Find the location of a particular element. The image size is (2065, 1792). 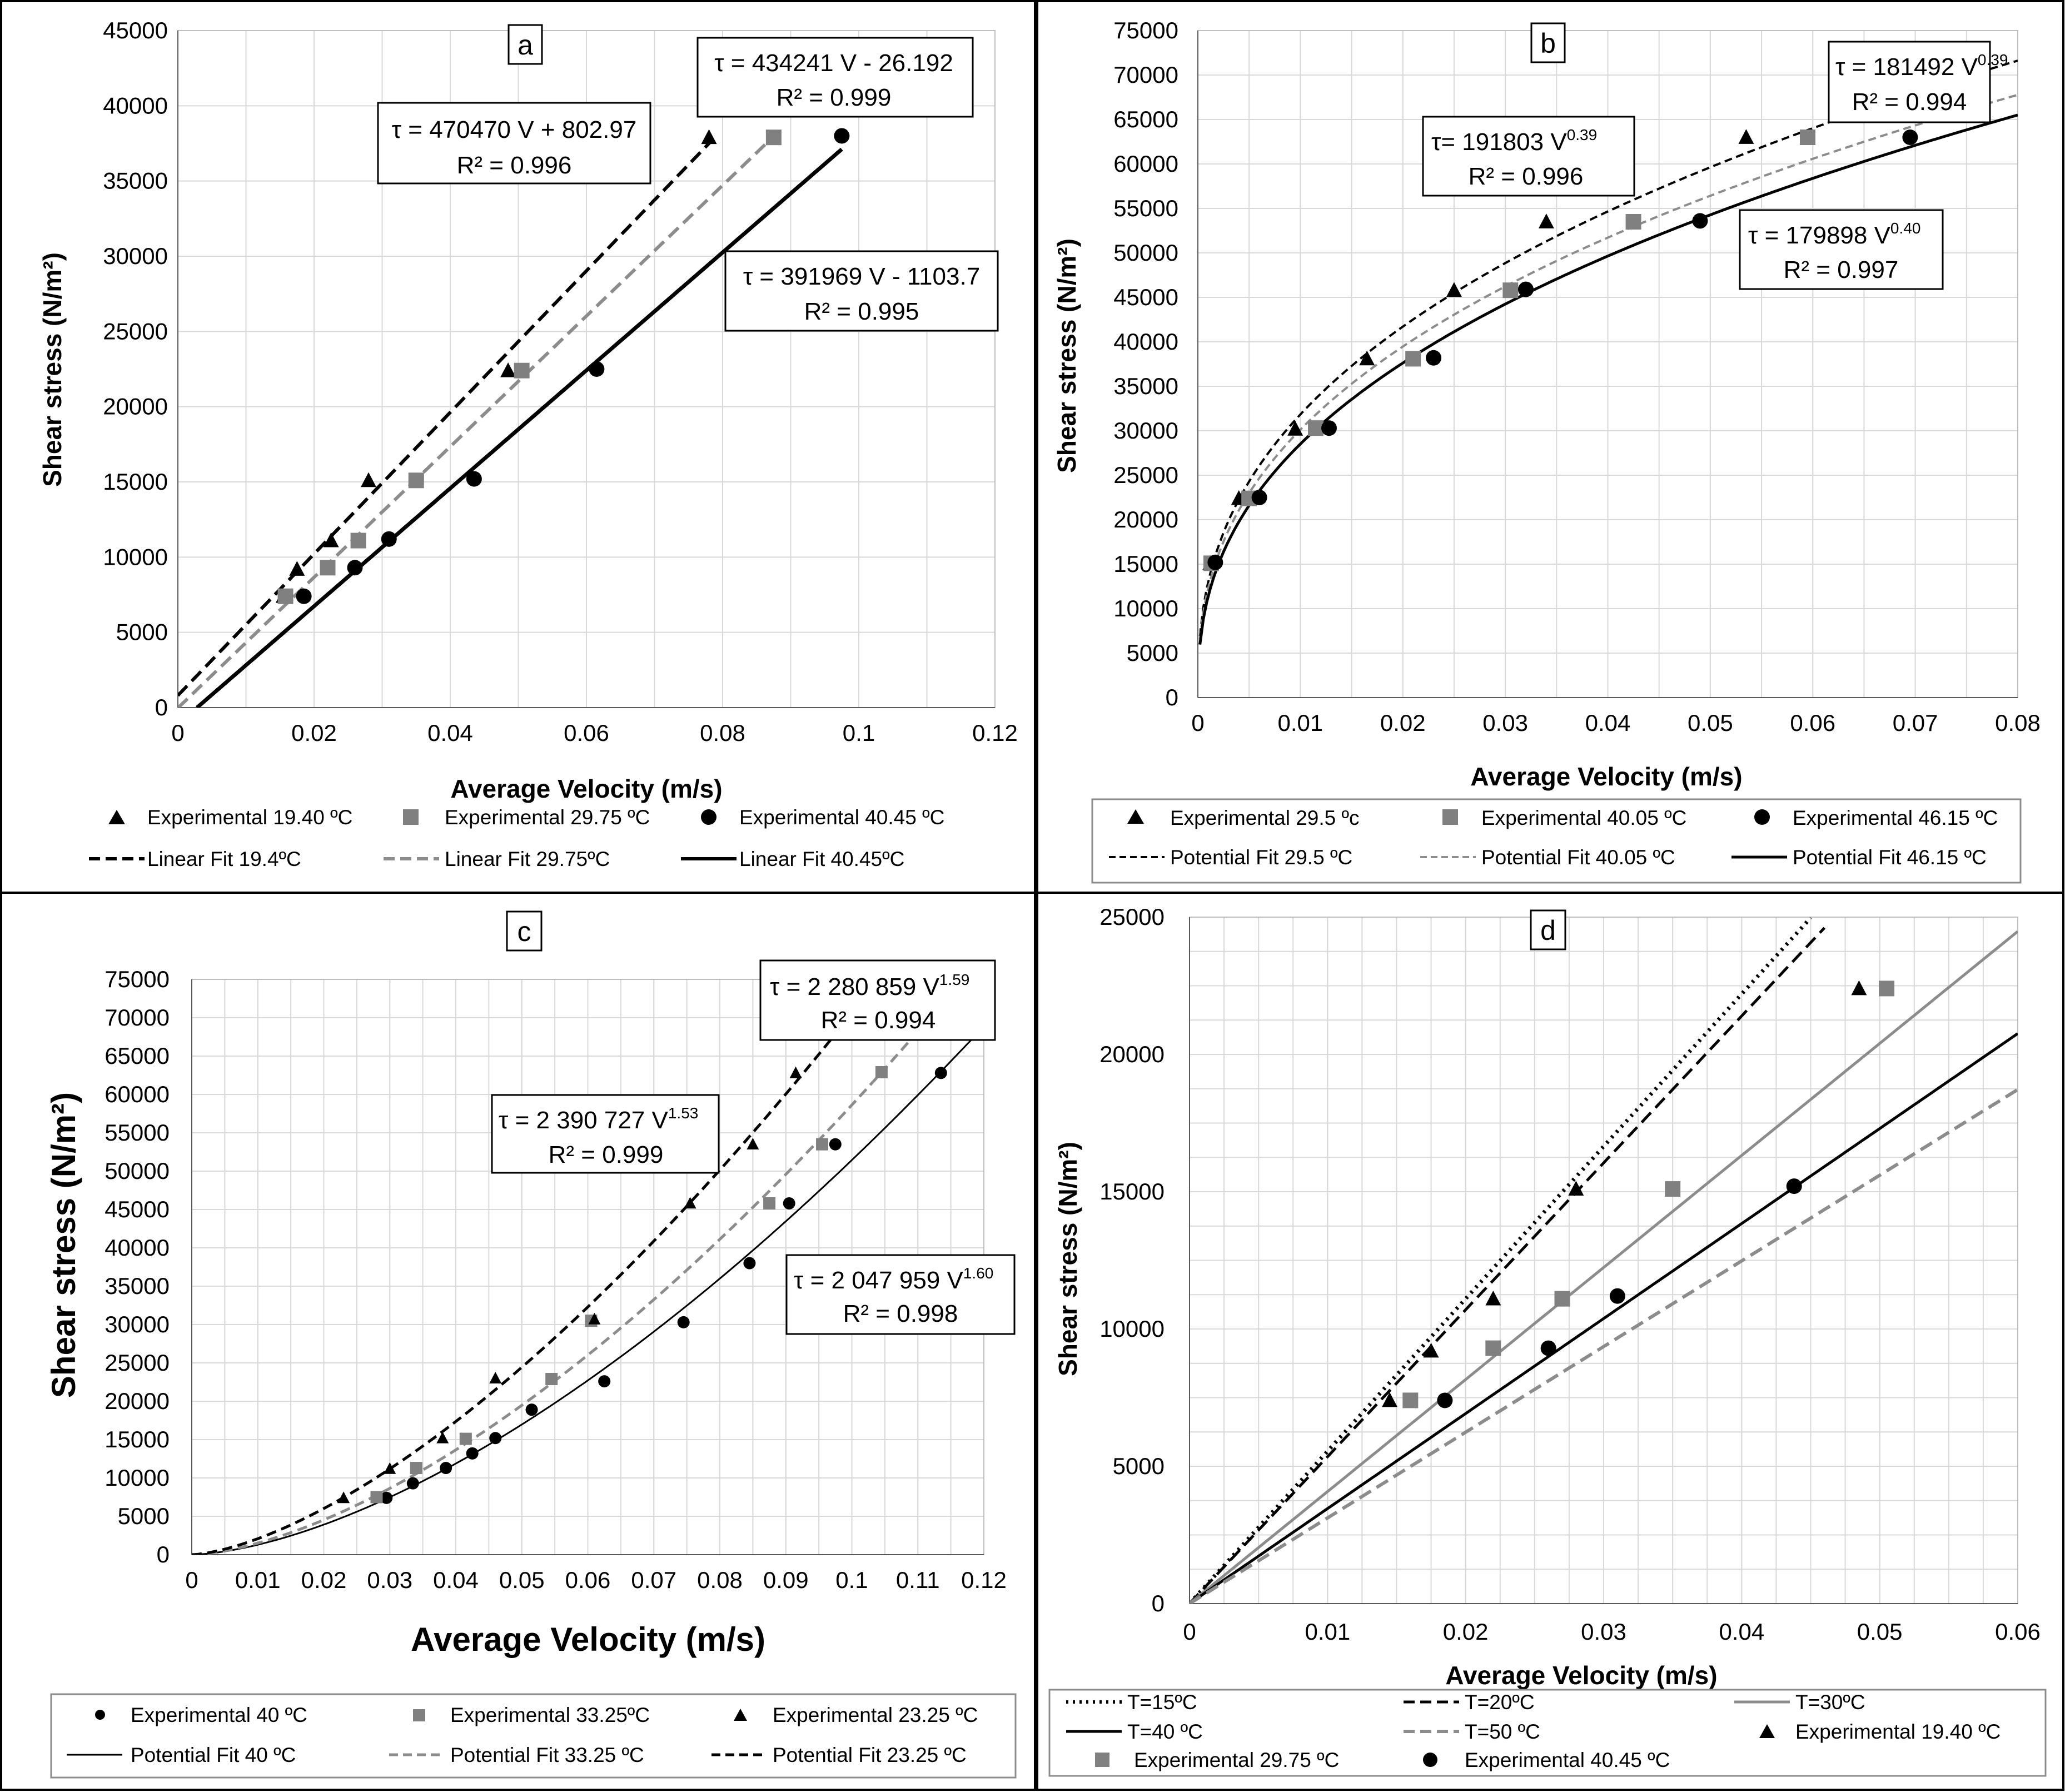

x-tick-label: 0.07 is located at coordinates (1915, 723).